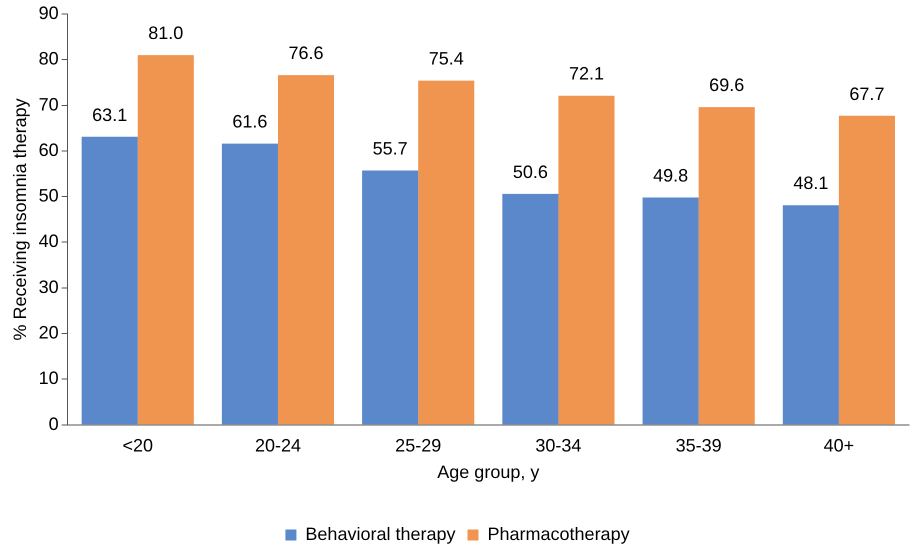 This screenshot has height=558, width=917. What do you see at coordinates (530, 172) in the screenshot?
I see `data-label: 50.6` at bounding box center [530, 172].